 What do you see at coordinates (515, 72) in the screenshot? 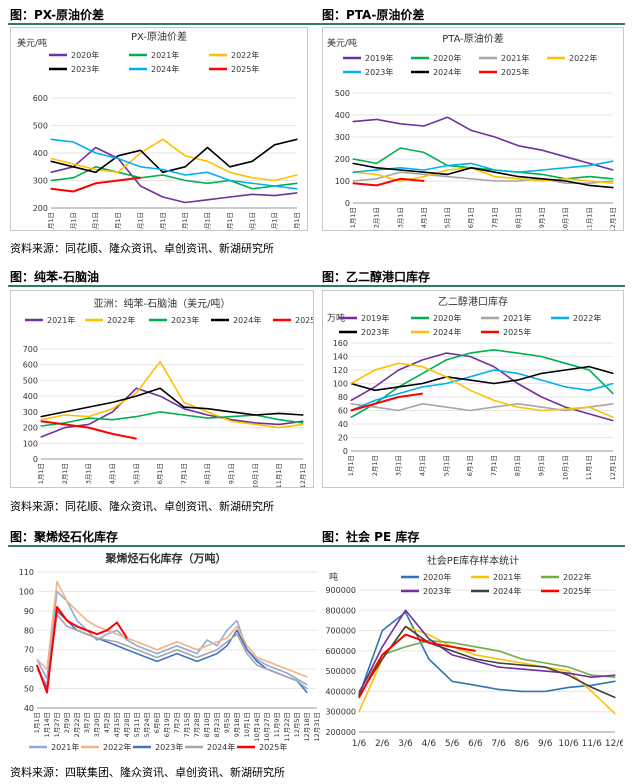
I see `pta-legend-label-2025年: 2025年` at bounding box center [515, 72].